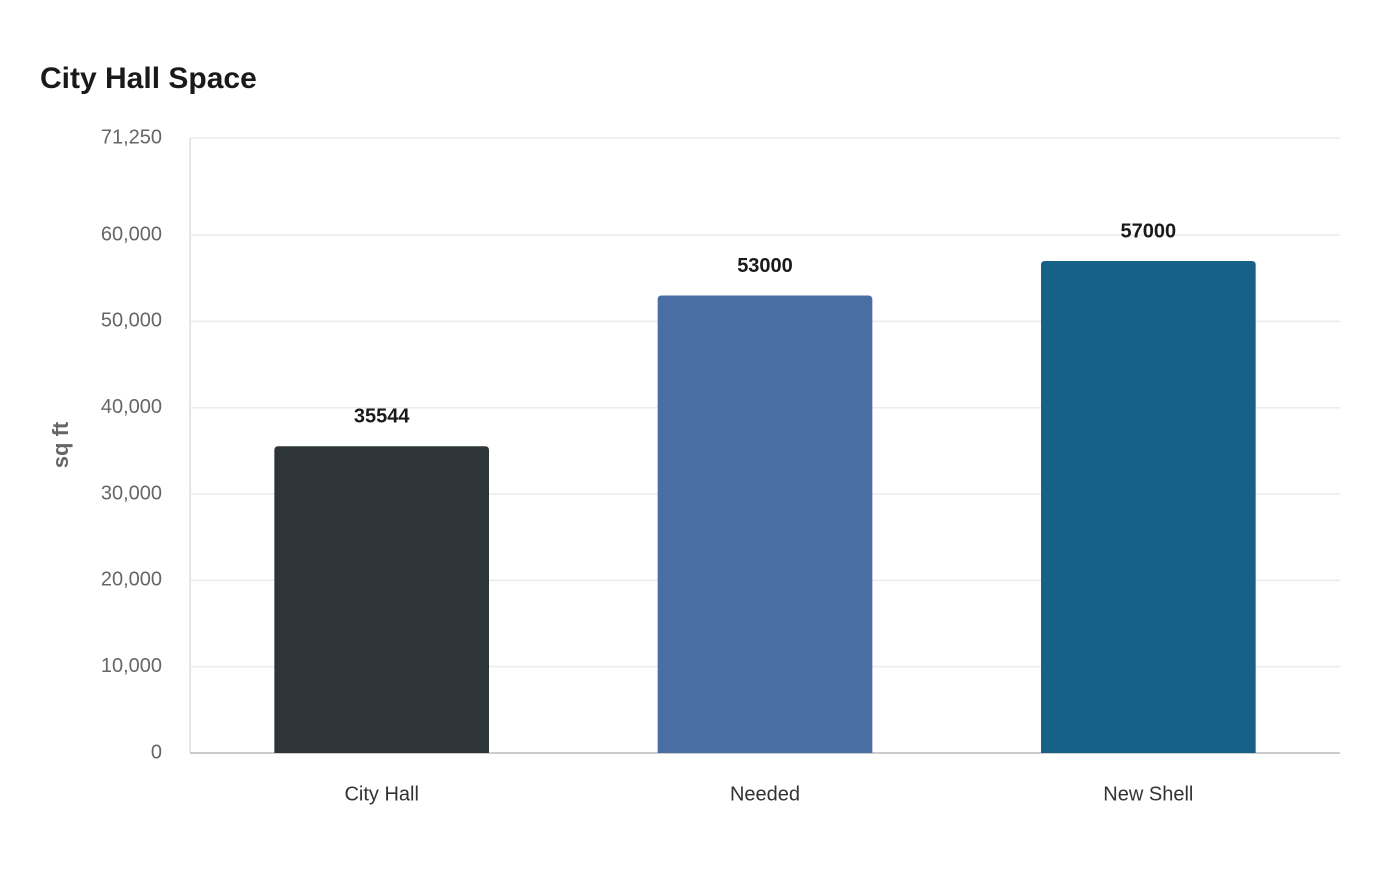 The width and height of the screenshot is (1400, 880). Describe the element at coordinates (131, 407) in the screenshot. I see `y-tick-label: 40,000` at that location.